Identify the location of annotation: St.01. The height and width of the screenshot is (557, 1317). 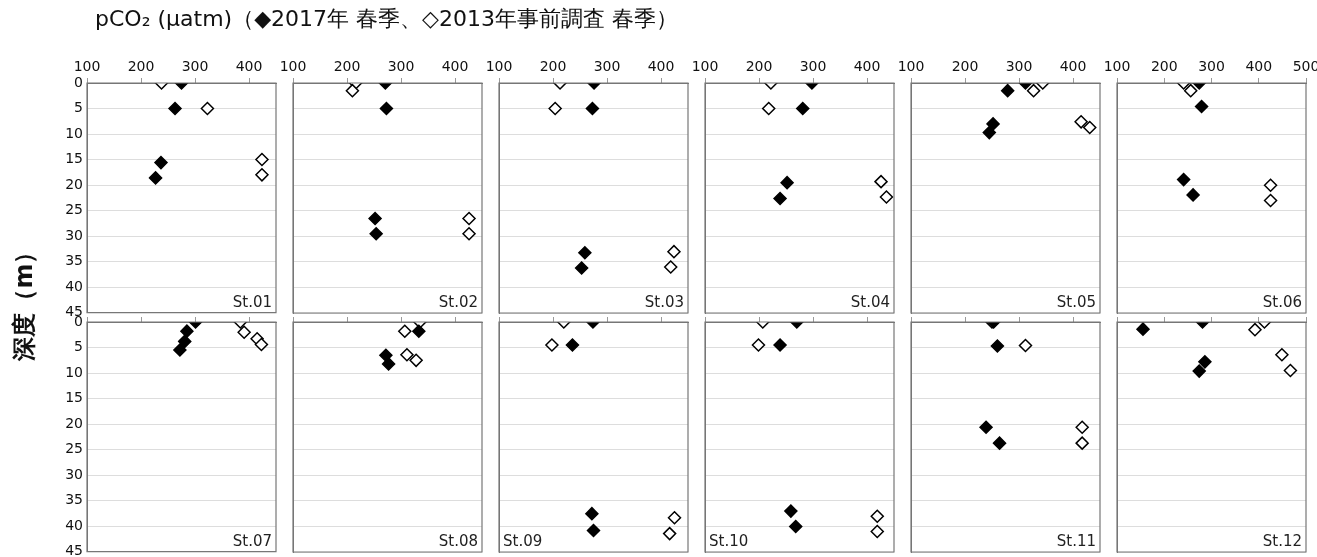
(252, 301).